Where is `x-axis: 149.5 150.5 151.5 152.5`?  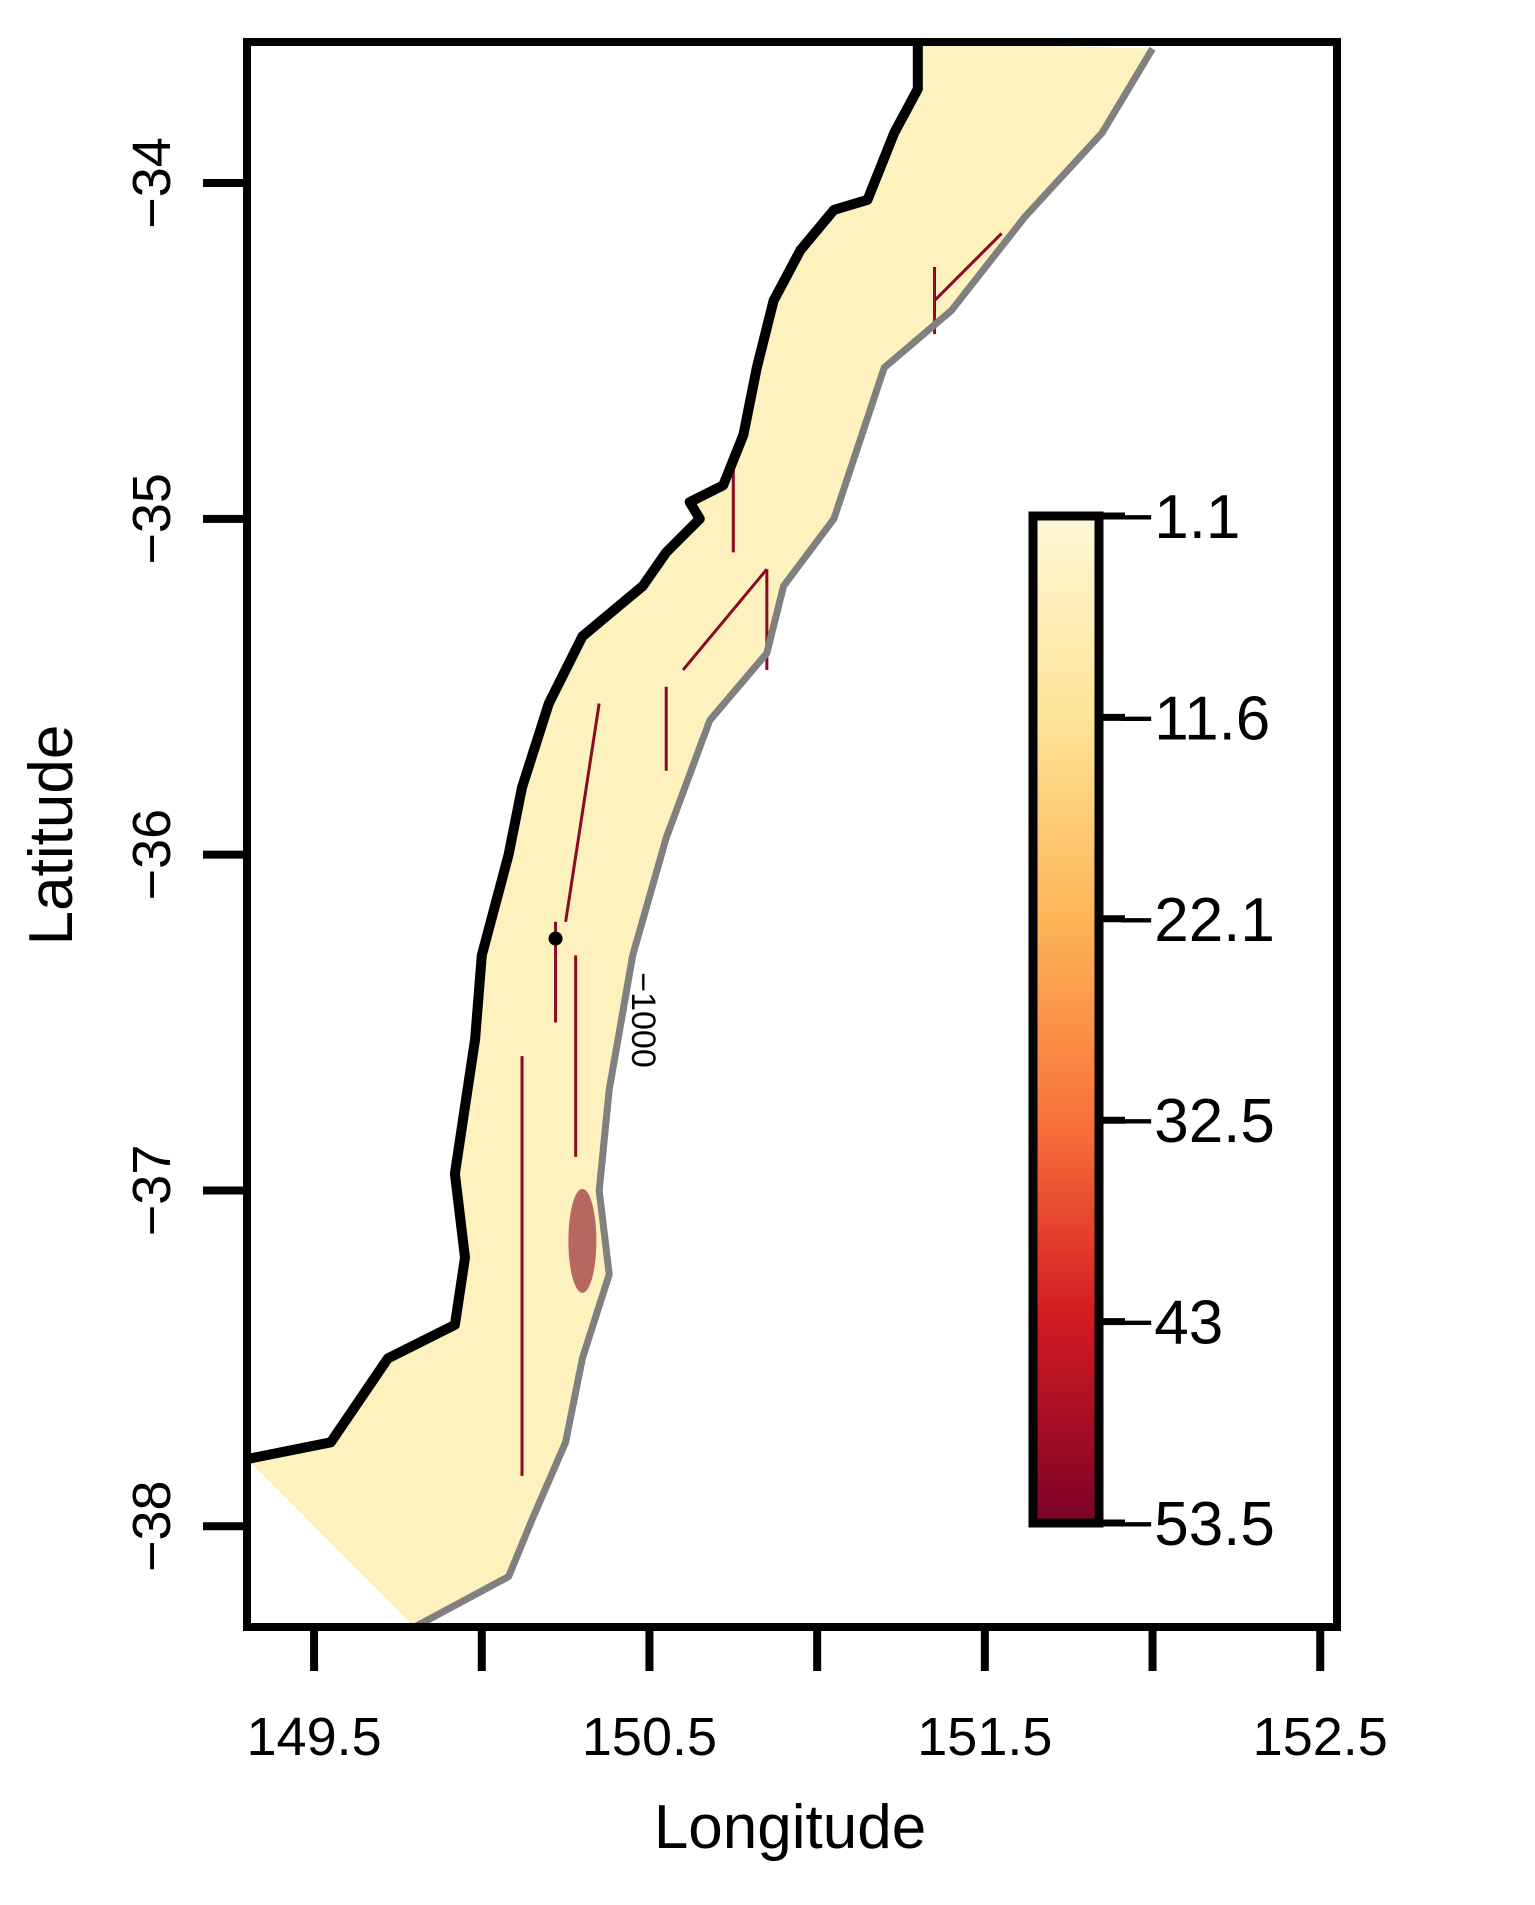 x-axis: 149.5 150.5 151.5 152.5 is located at coordinates (817, 1699).